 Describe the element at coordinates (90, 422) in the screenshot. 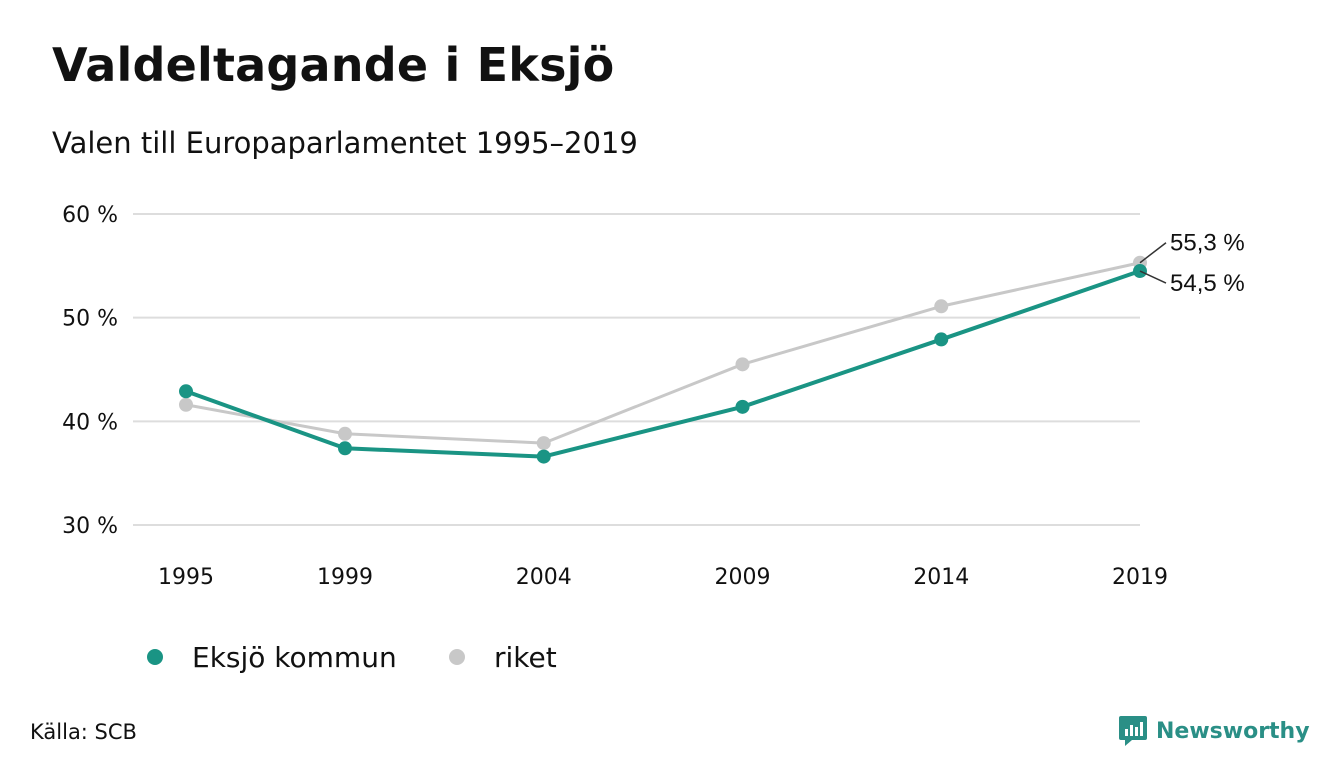

I see `y-tick-label: 40 %` at that location.